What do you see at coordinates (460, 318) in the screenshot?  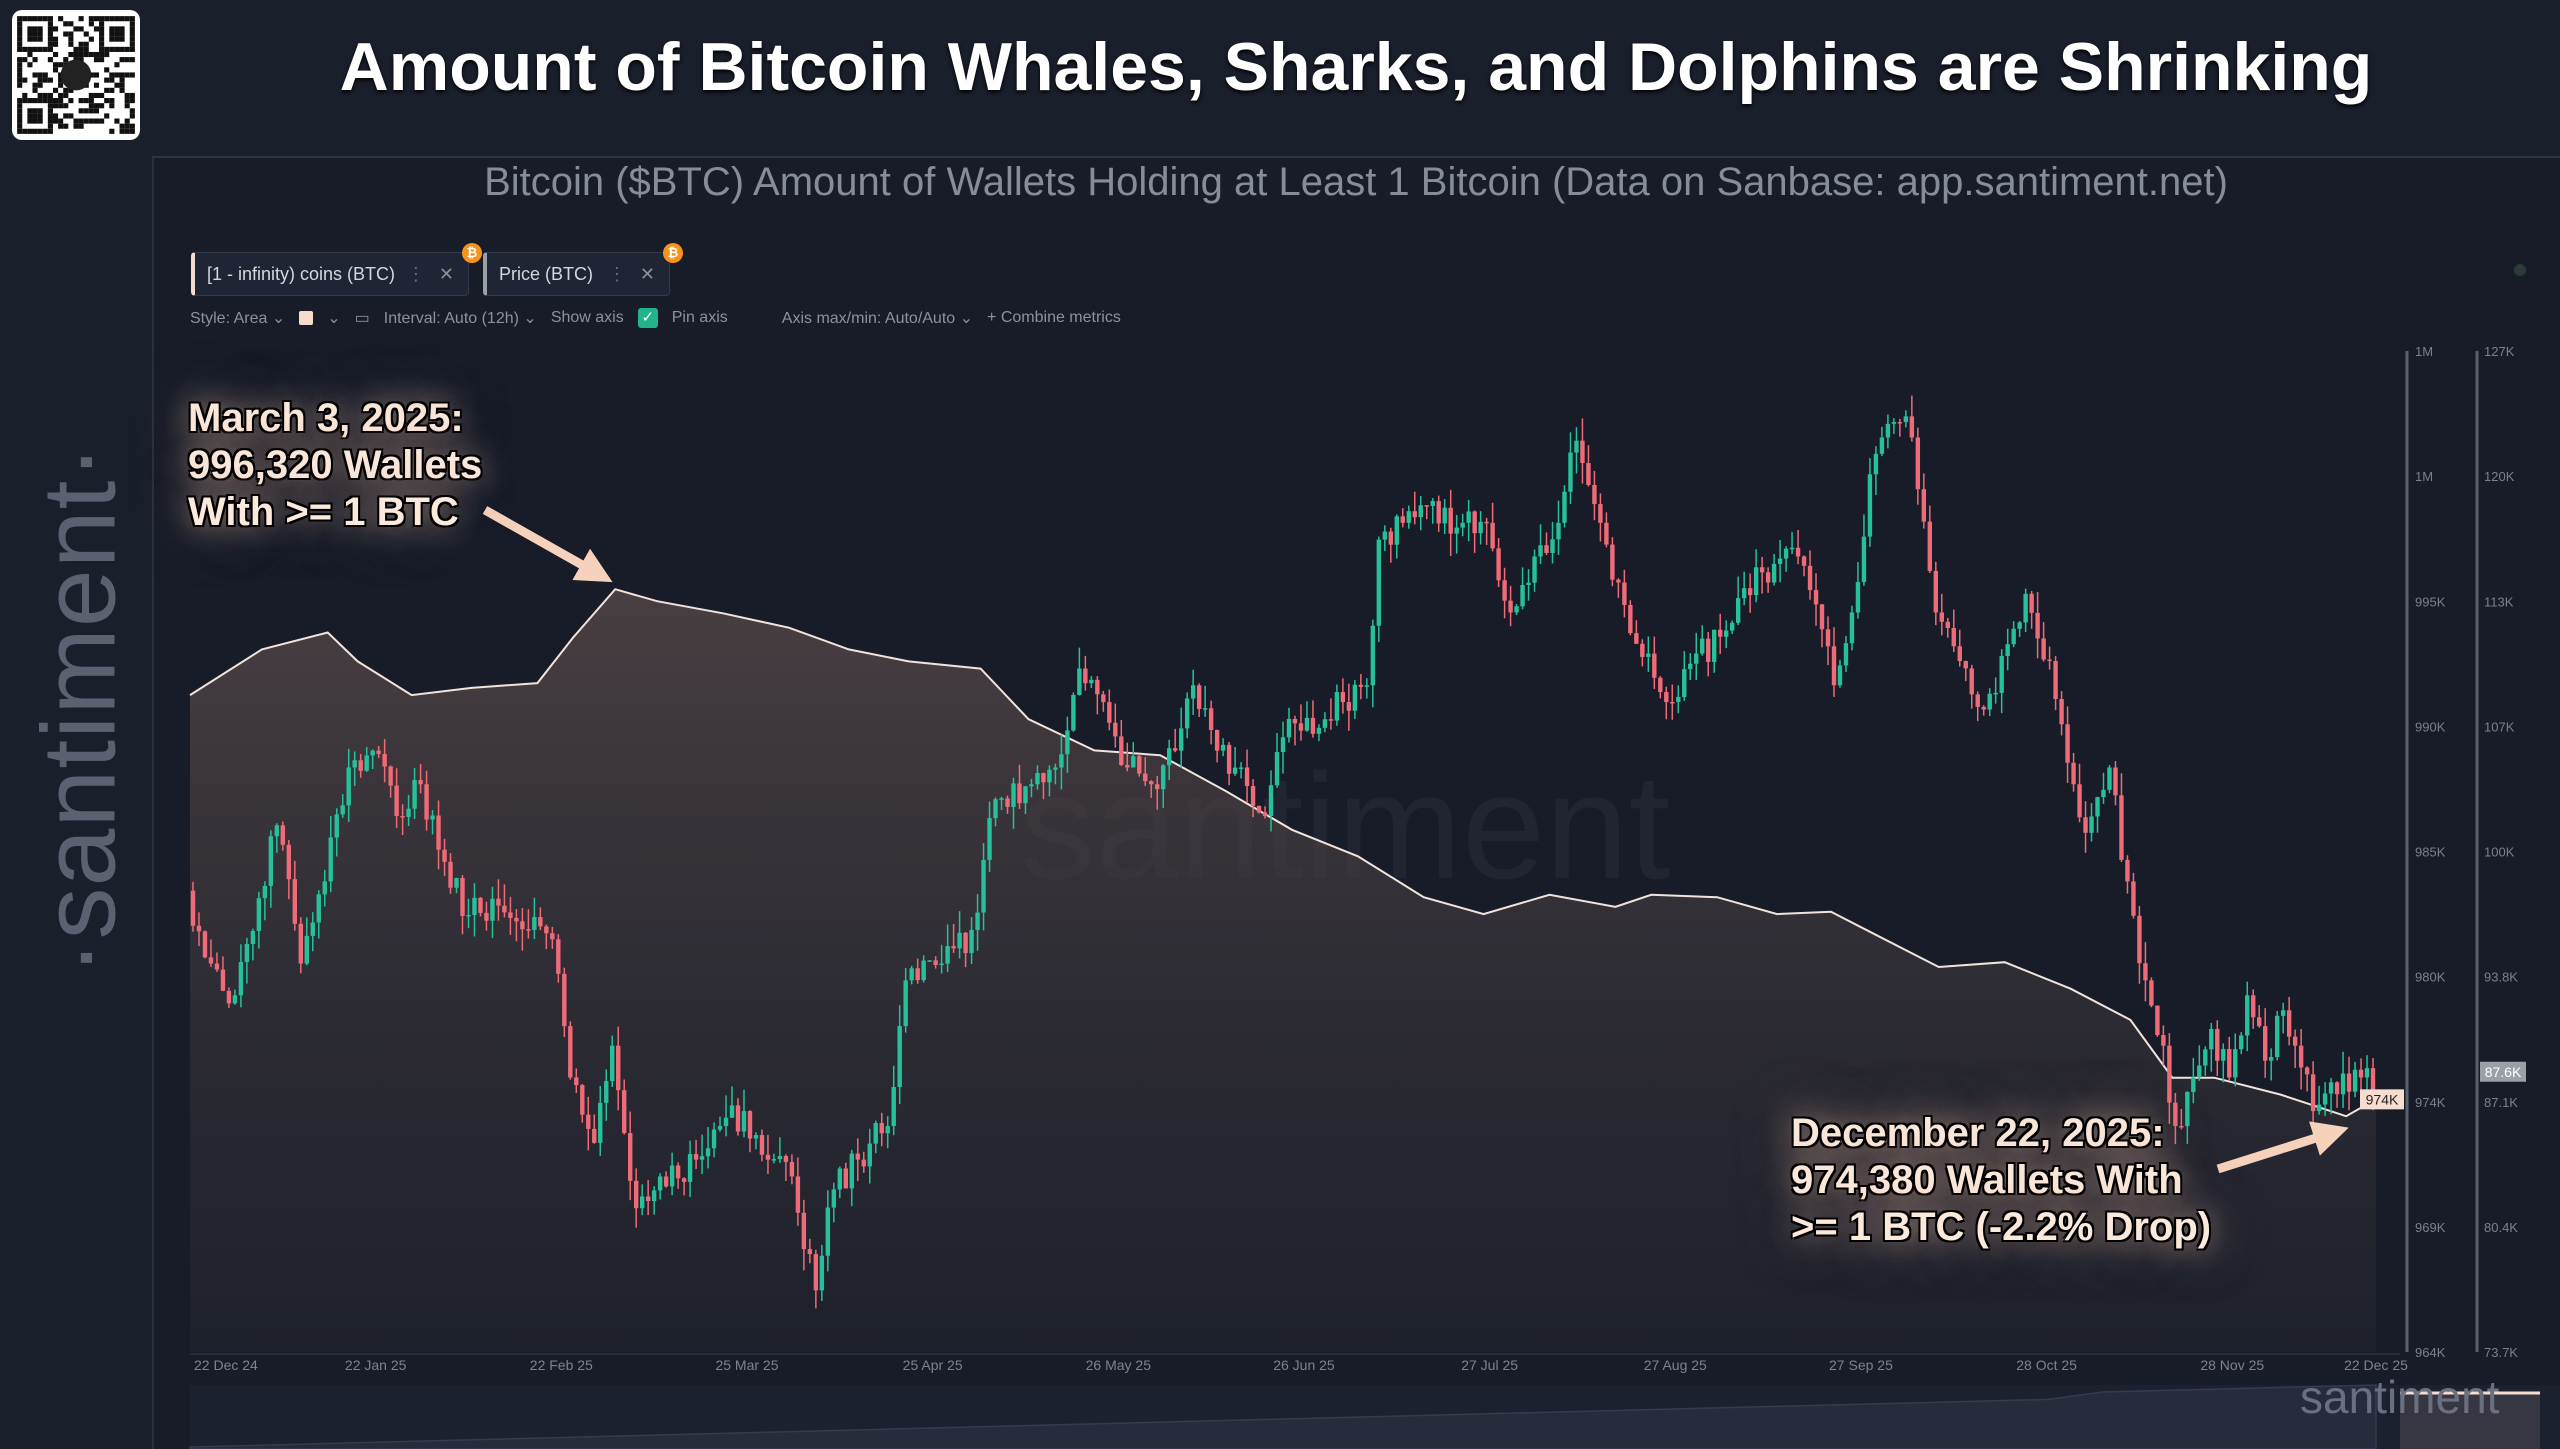 I see `interval-dropdown: Interval: Auto (12h) ⌄` at bounding box center [460, 318].